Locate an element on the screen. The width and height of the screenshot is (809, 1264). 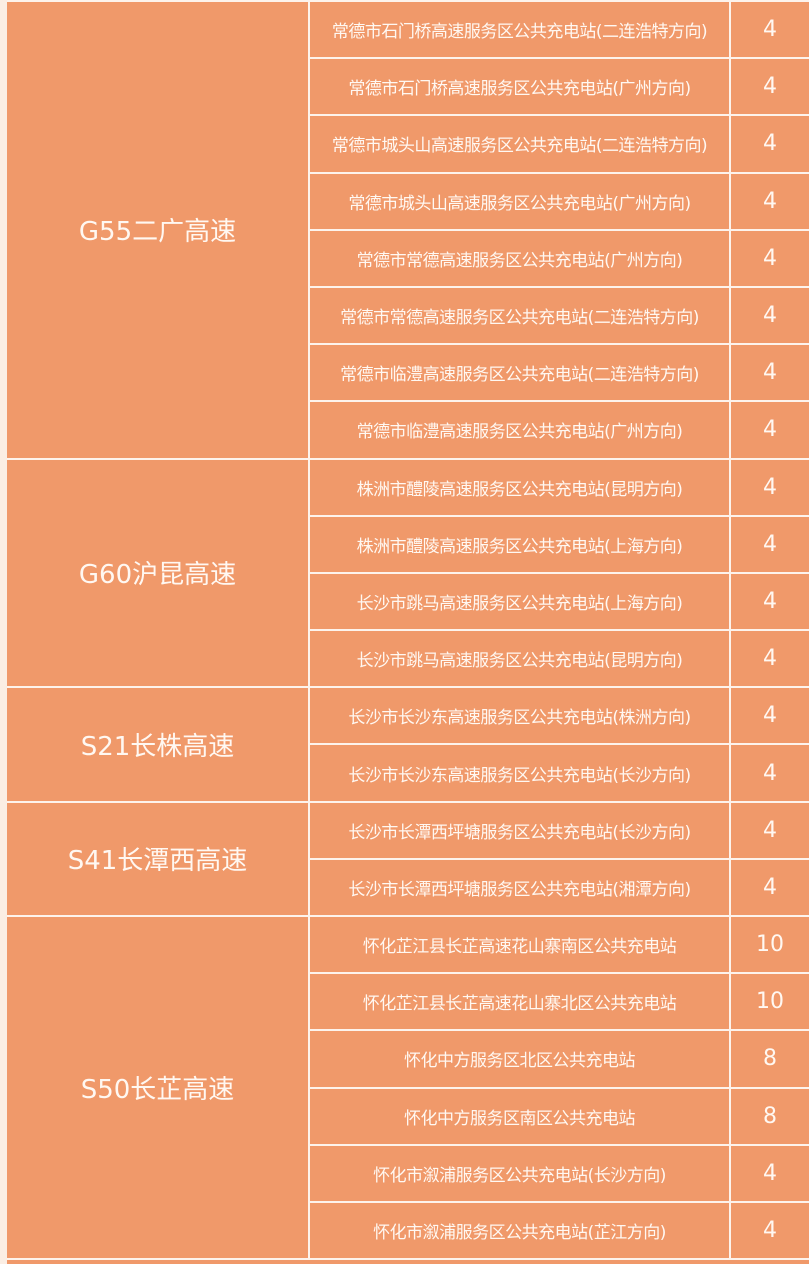
station-name: 株洲市醴陵高速服务区公共充电站(上海方向) is located at coordinates (519, 544).